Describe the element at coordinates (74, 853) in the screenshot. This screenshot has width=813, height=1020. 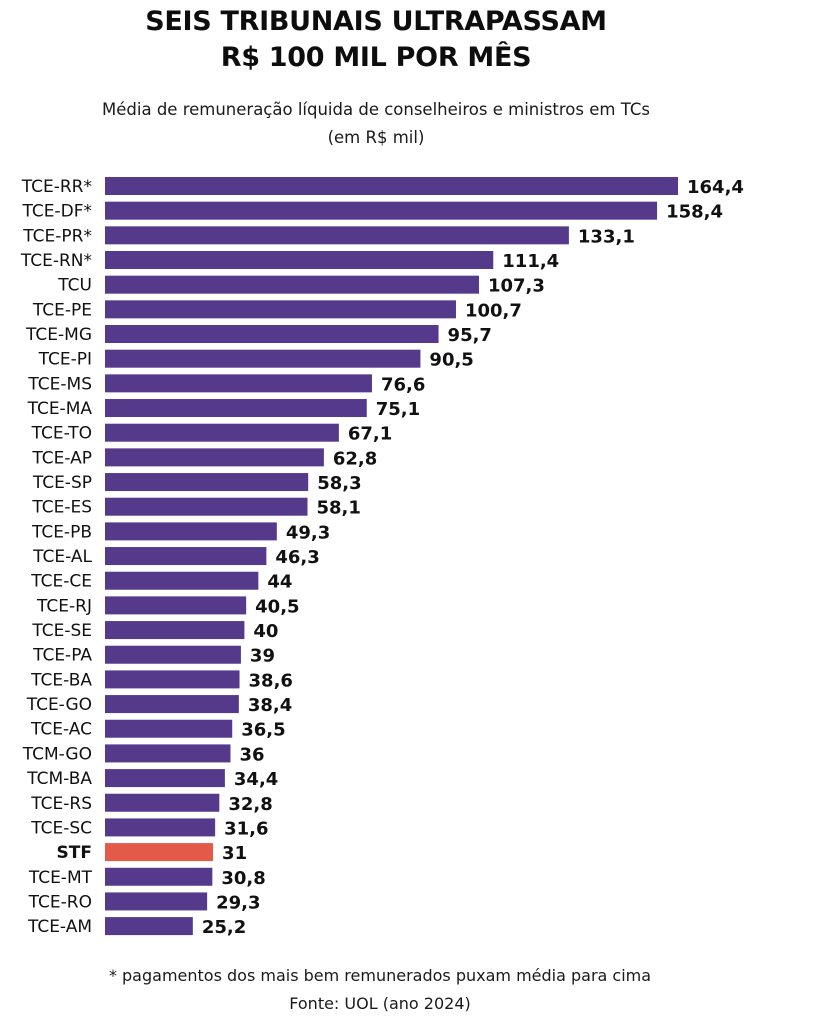
I see `category-label: STF` at that location.